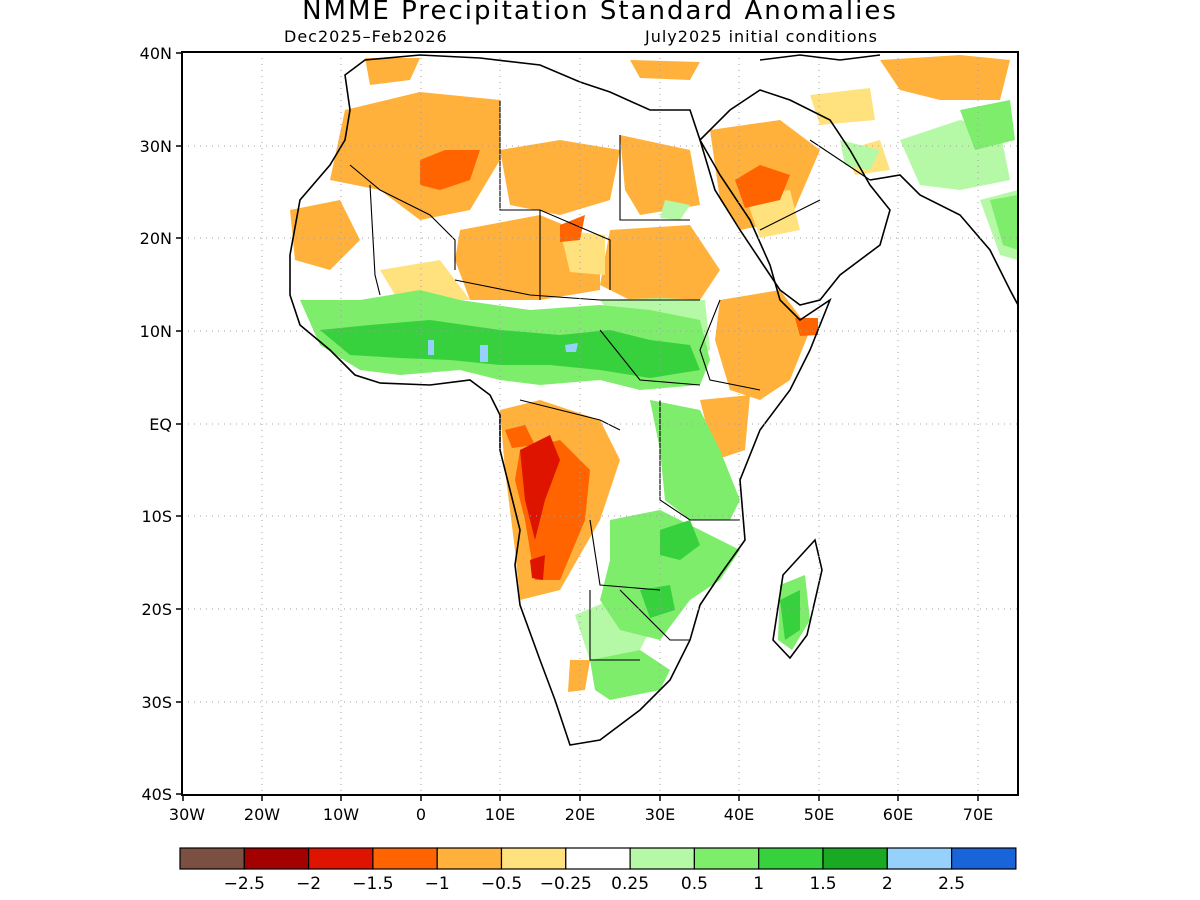 The width and height of the screenshot is (1200, 900). Describe the element at coordinates (156, 794) in the screenshot. I see `lat-label: 40S` at that location.